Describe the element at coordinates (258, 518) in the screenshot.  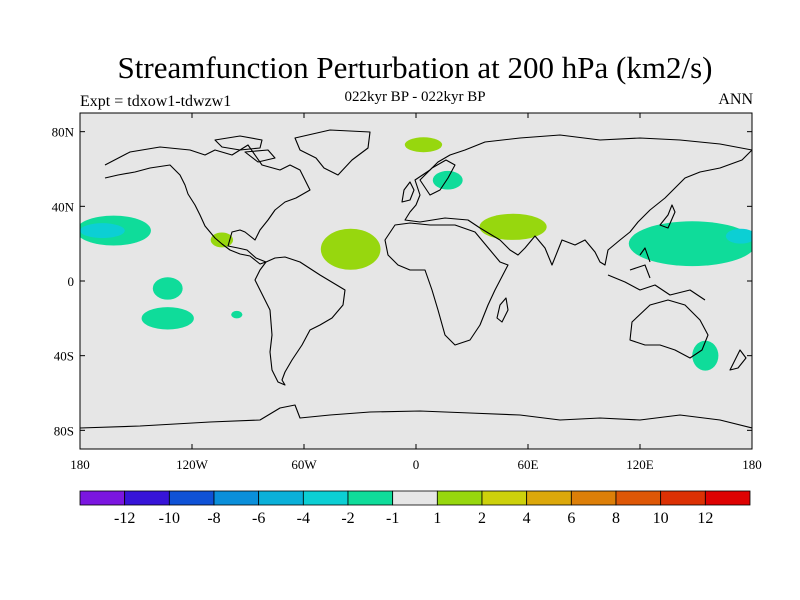
I see `colorbar-label: -6` at that location.